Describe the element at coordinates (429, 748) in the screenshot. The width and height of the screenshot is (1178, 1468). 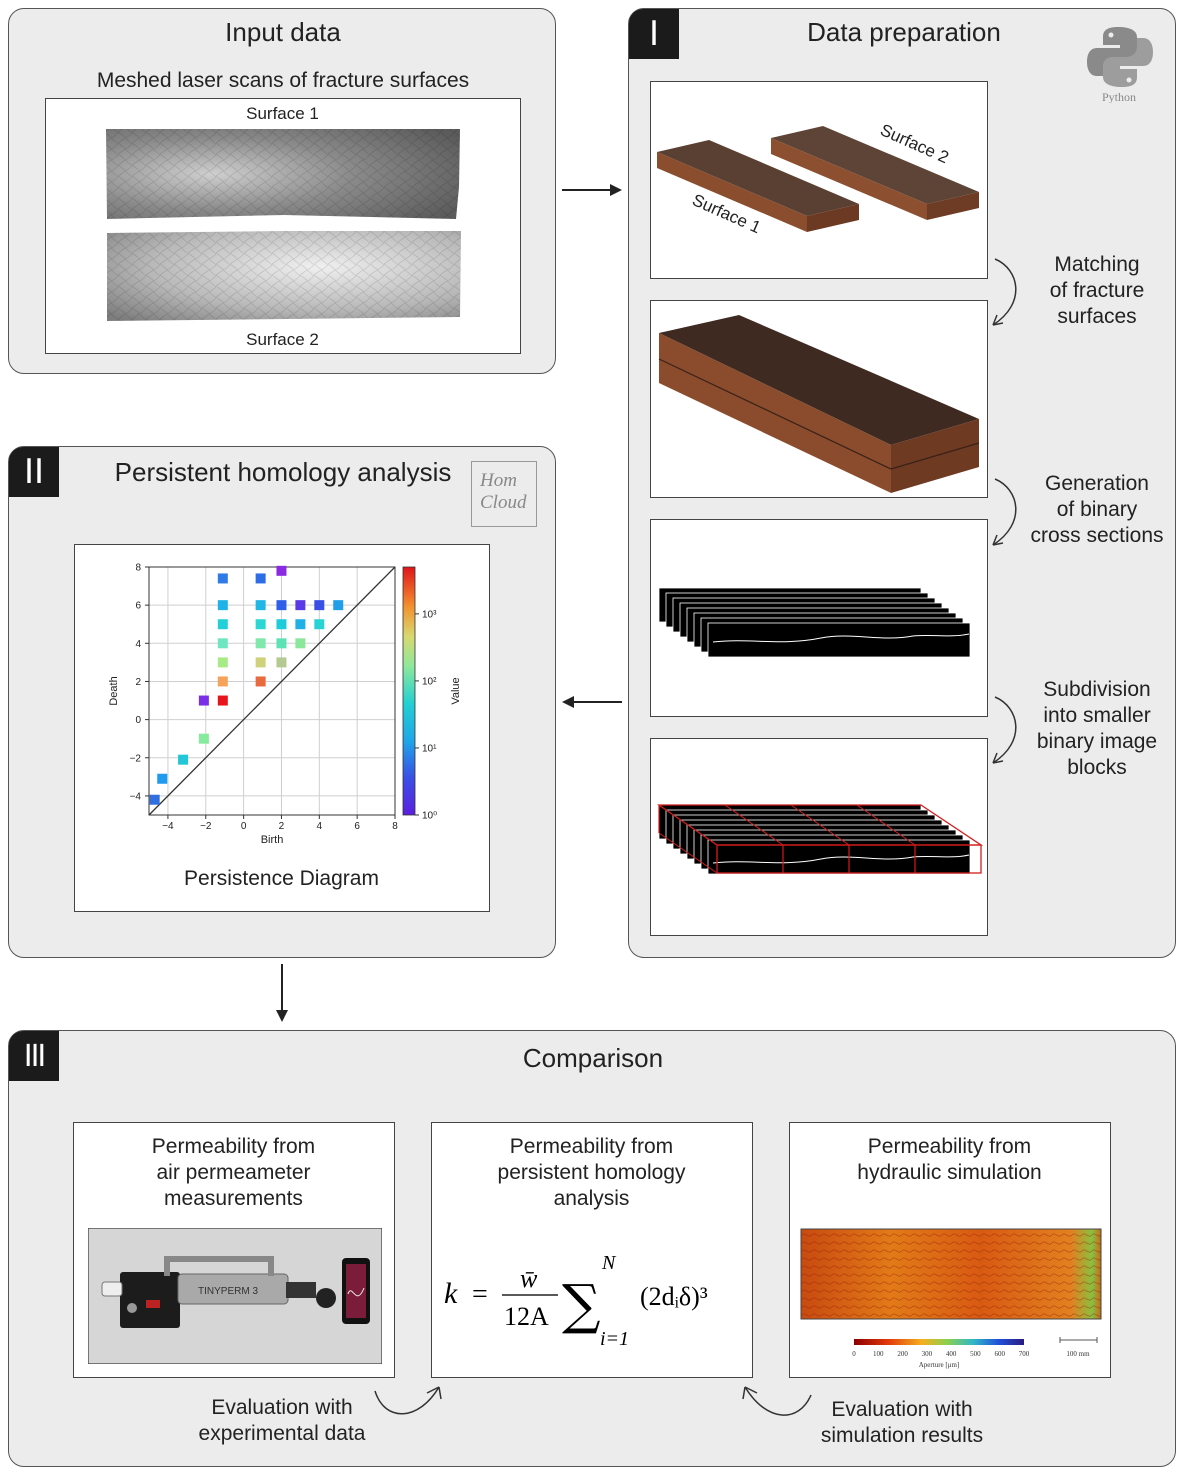
I see `colorbar-tick-label: 10¹` at that location.